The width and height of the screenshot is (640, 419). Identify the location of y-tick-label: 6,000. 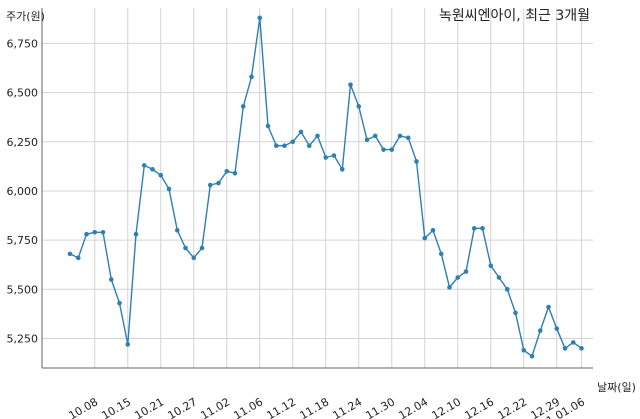
(23, 191).